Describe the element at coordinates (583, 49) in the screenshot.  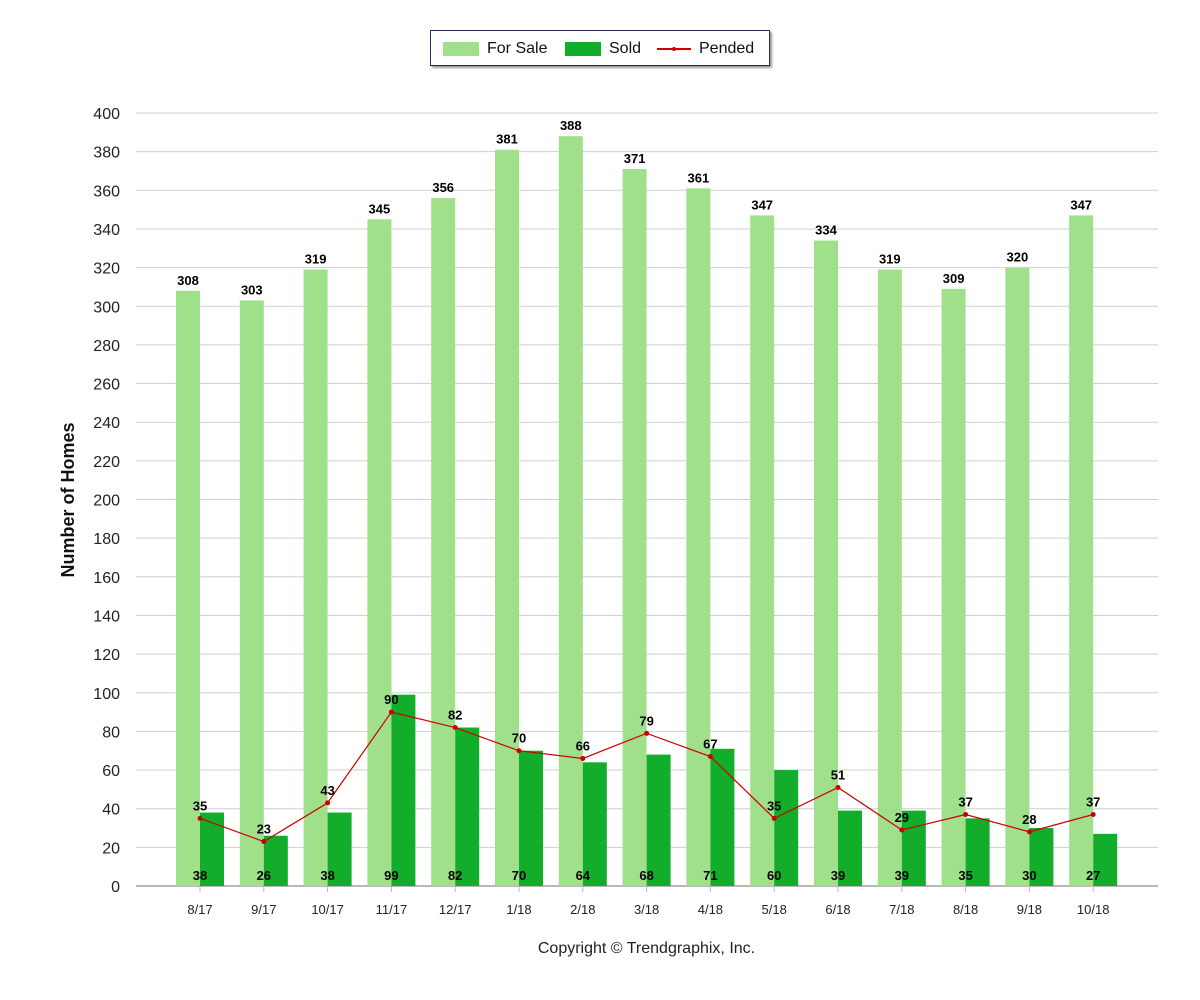
I see `sold-swatch-icon` at that location.